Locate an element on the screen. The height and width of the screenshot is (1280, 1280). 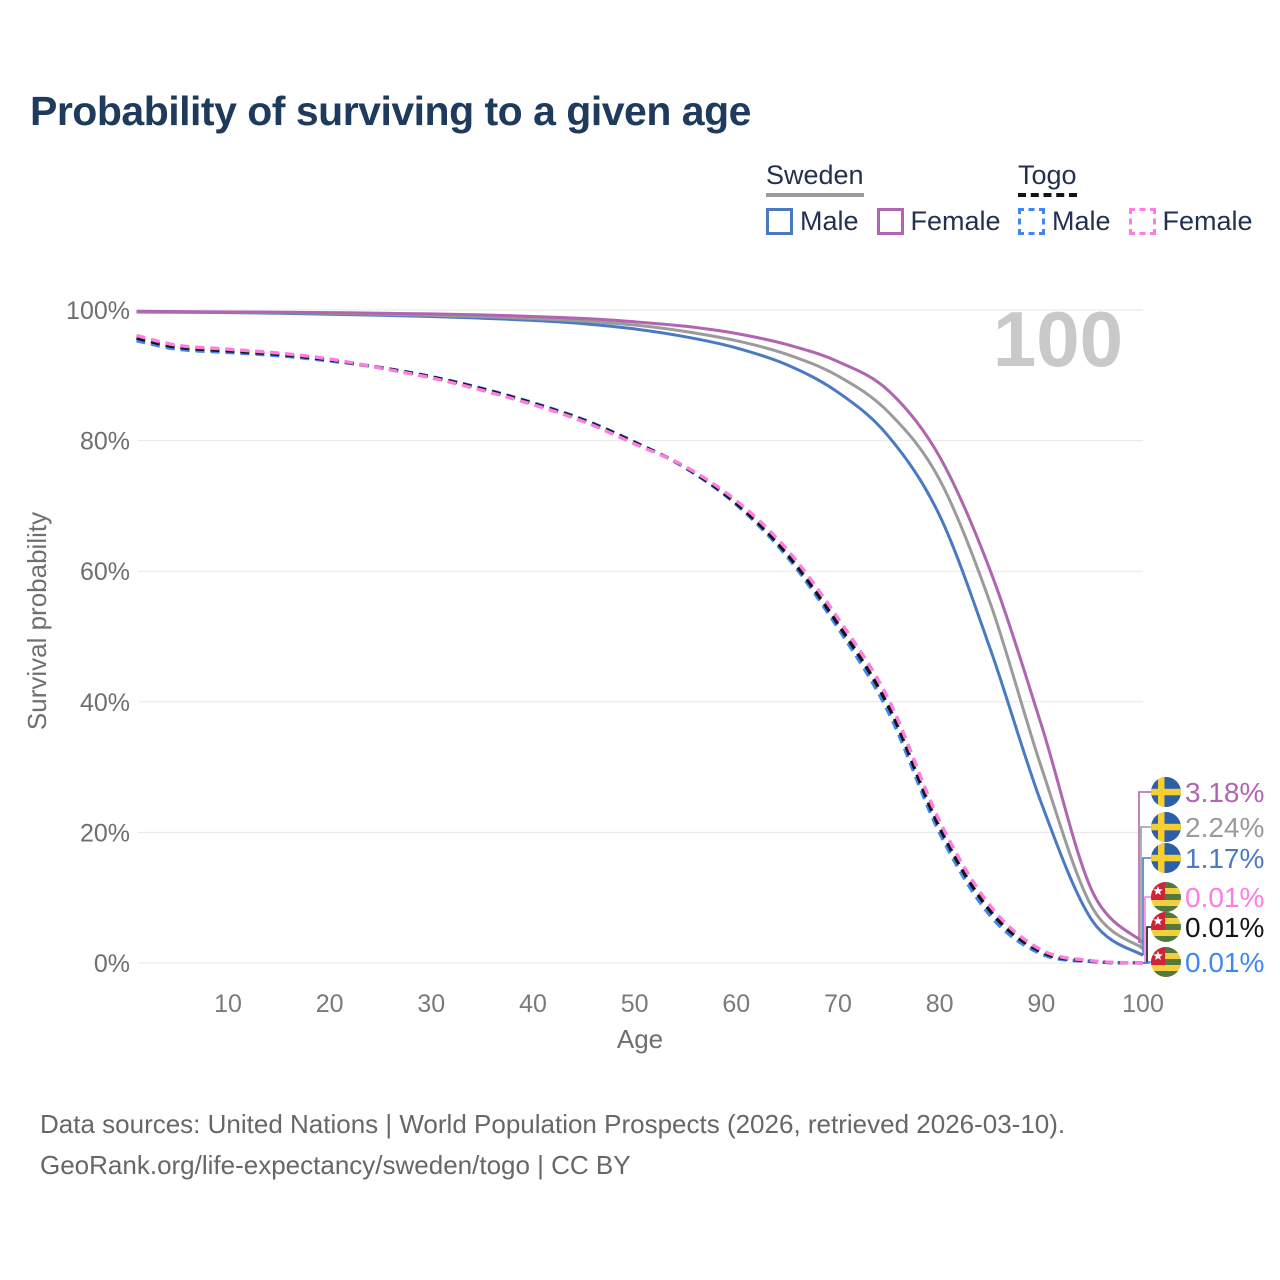
legend-item-togo-male: Male is located at coordinates (1064, 221).